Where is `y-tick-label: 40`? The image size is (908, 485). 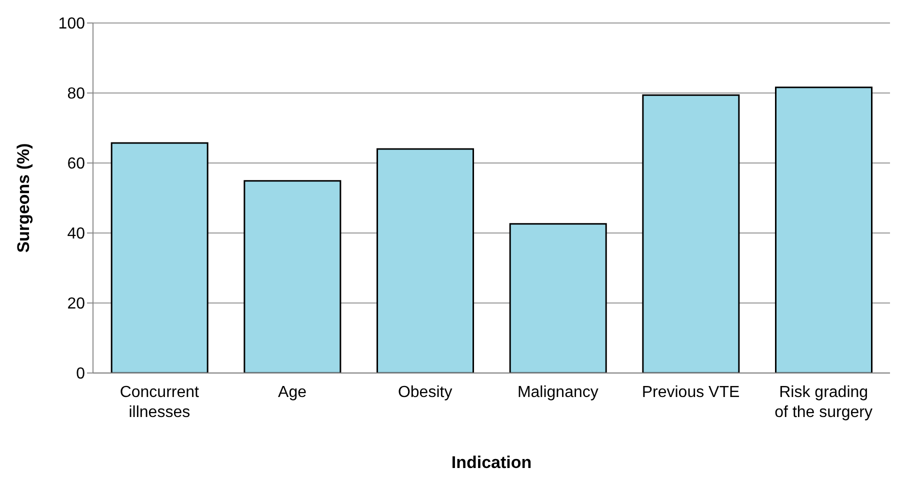 y-tick-label: 40 is located at coordinates (76, 234).